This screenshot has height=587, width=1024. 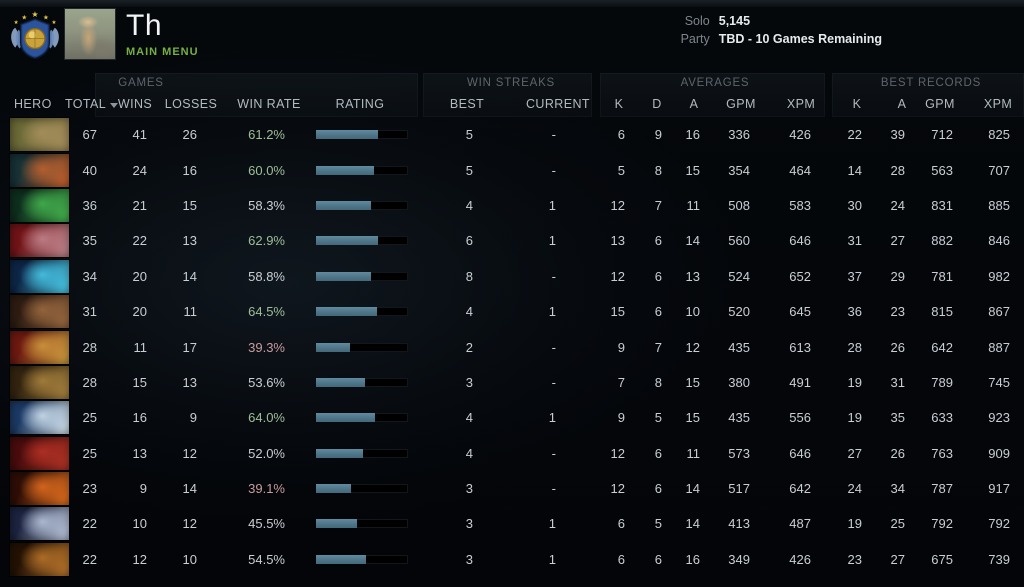 I want to click on best-xpm-cell: 707, so click(x=999, y=170).